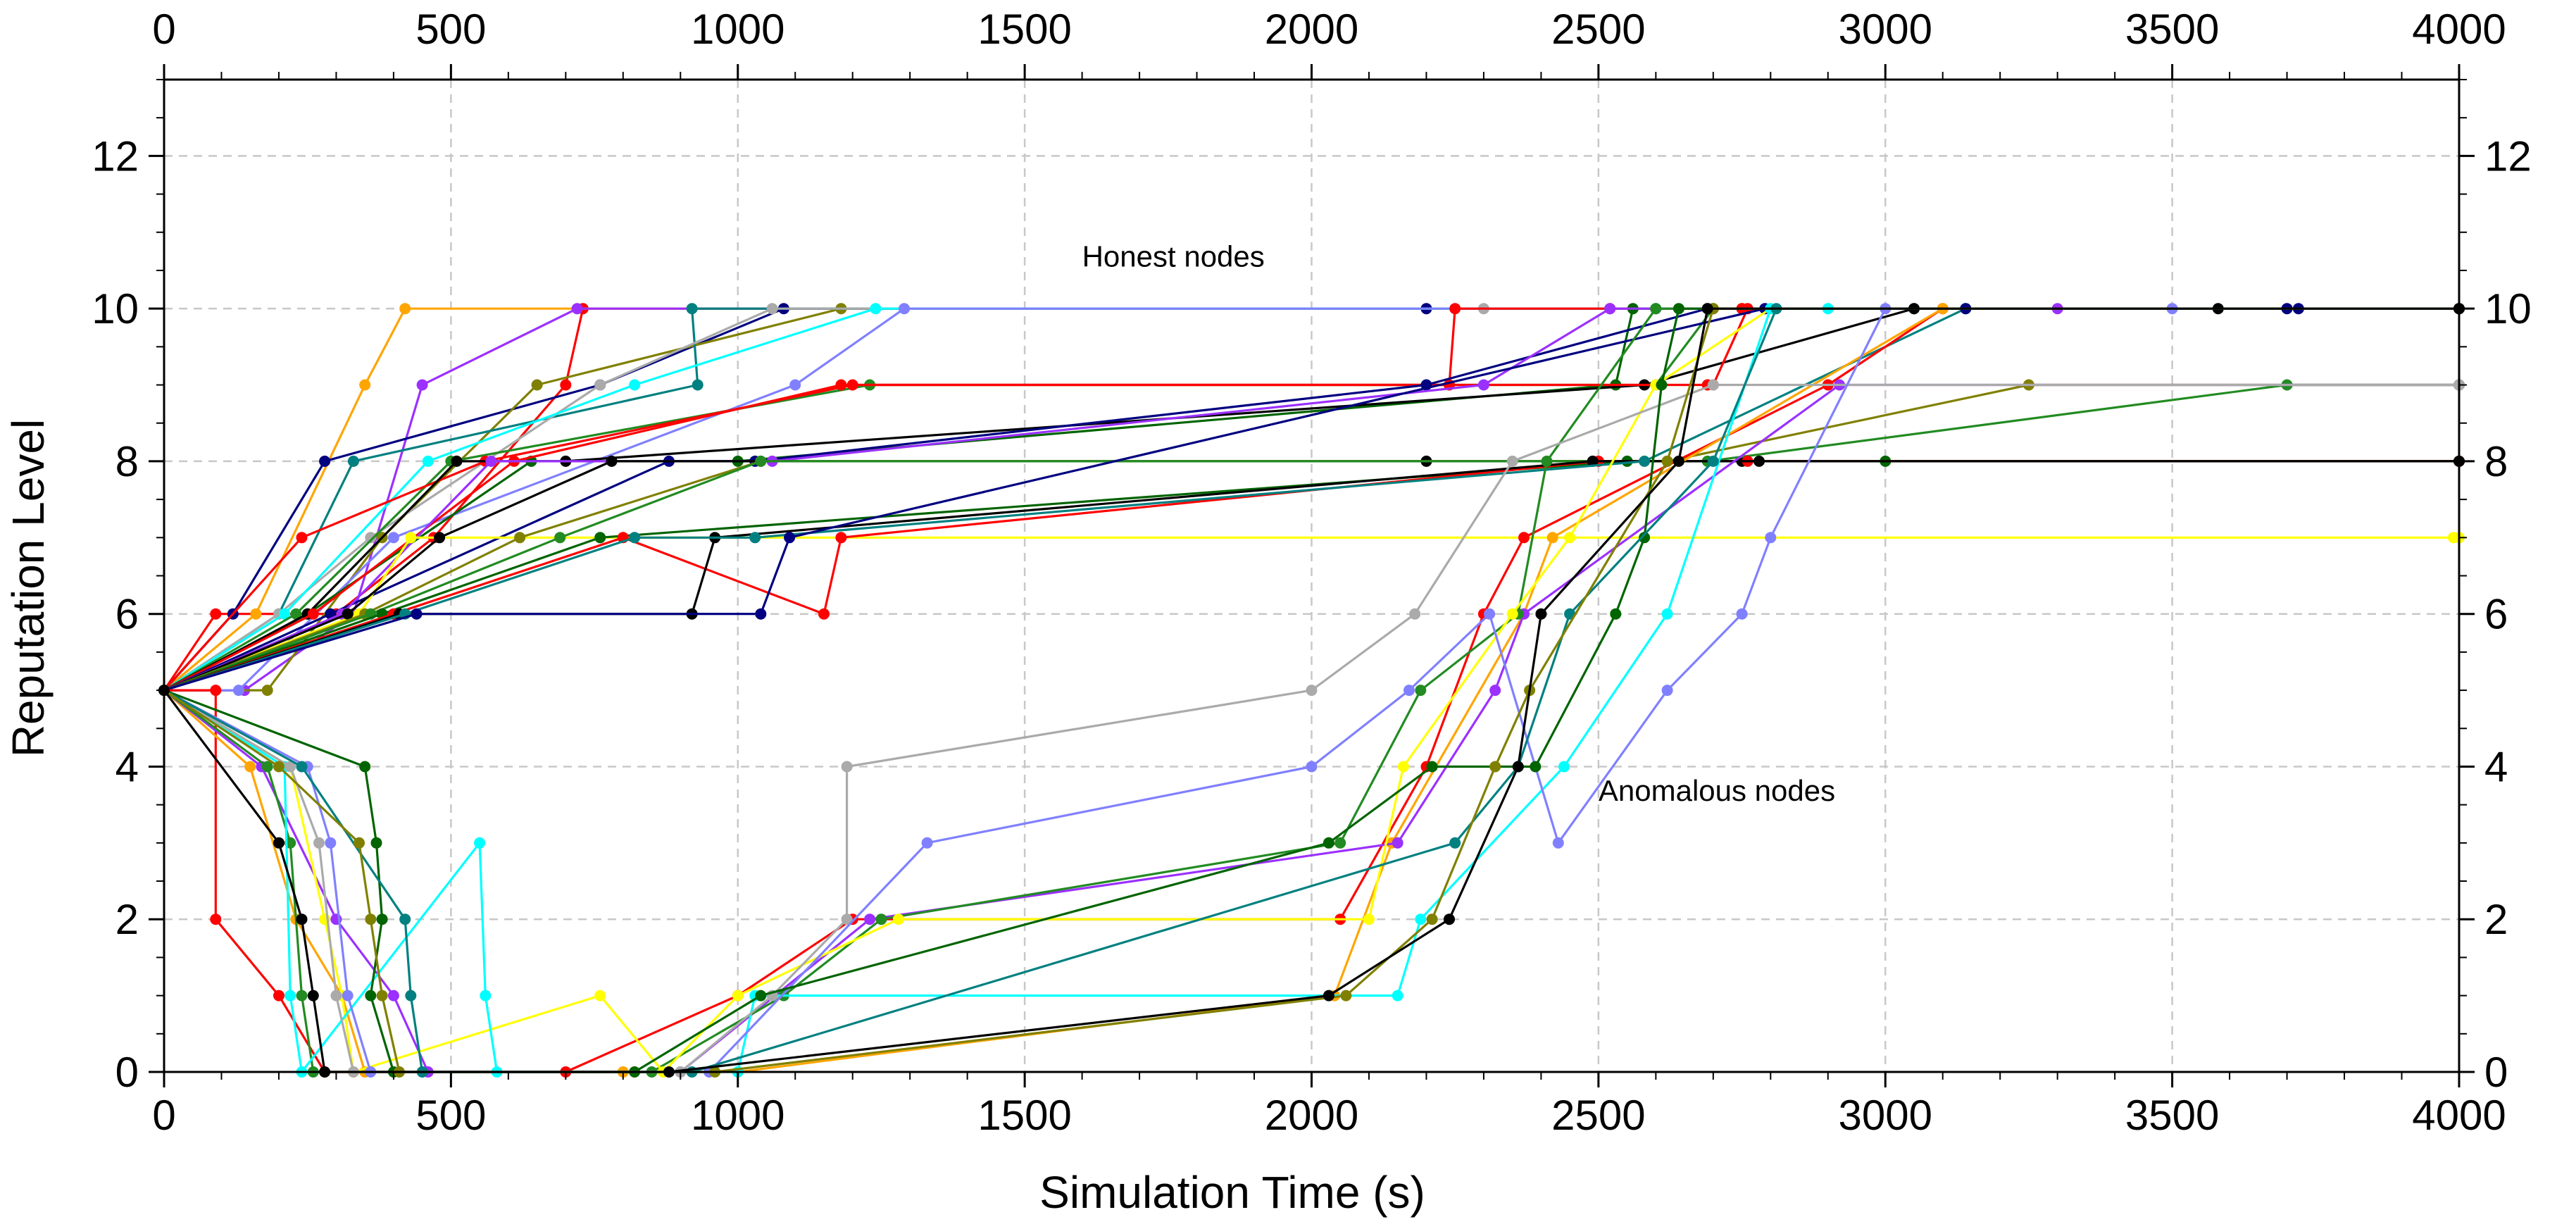  I want to click on y-tick-label-left: 12, so click(115, 156).